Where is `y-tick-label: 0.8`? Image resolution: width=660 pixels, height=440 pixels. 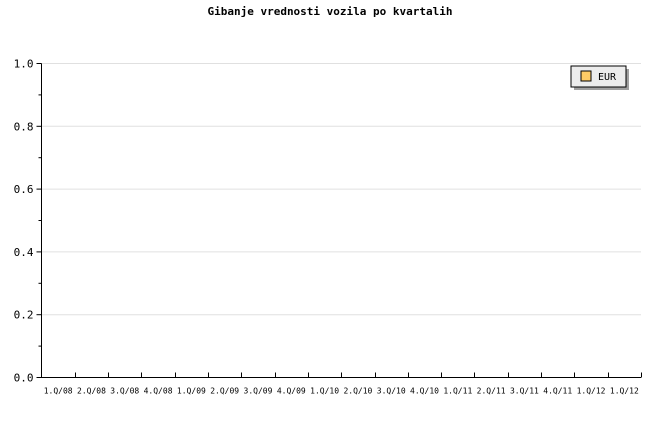
y-tick-label: 0.8 is located at coordinates (24, 126).